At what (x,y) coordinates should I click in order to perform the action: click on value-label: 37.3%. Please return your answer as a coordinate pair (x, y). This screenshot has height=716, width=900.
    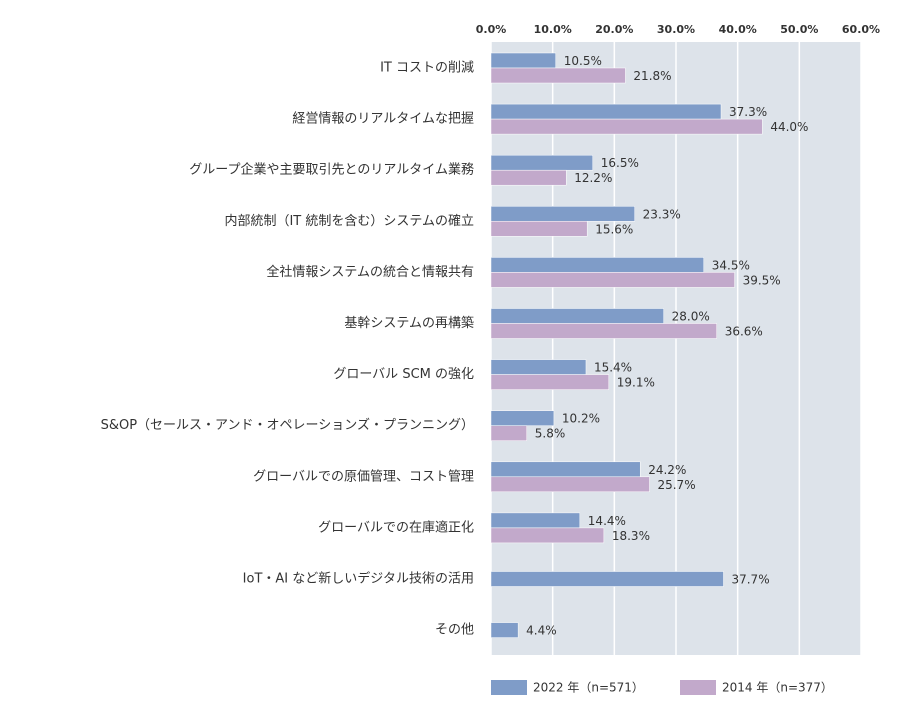
    Looking at the image, I should click on (748, 112).